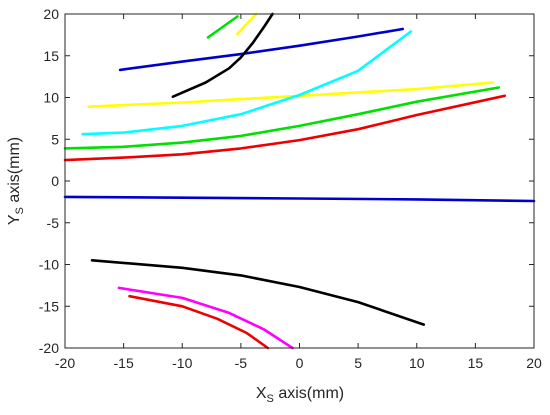 Image resolution: width=550 pixels, height=415 pixels. What do you see at coordinates (300, 395) in the screenshot?
I see `x-axis-label: XS axis(mm)` at bounding box center [300, 395].